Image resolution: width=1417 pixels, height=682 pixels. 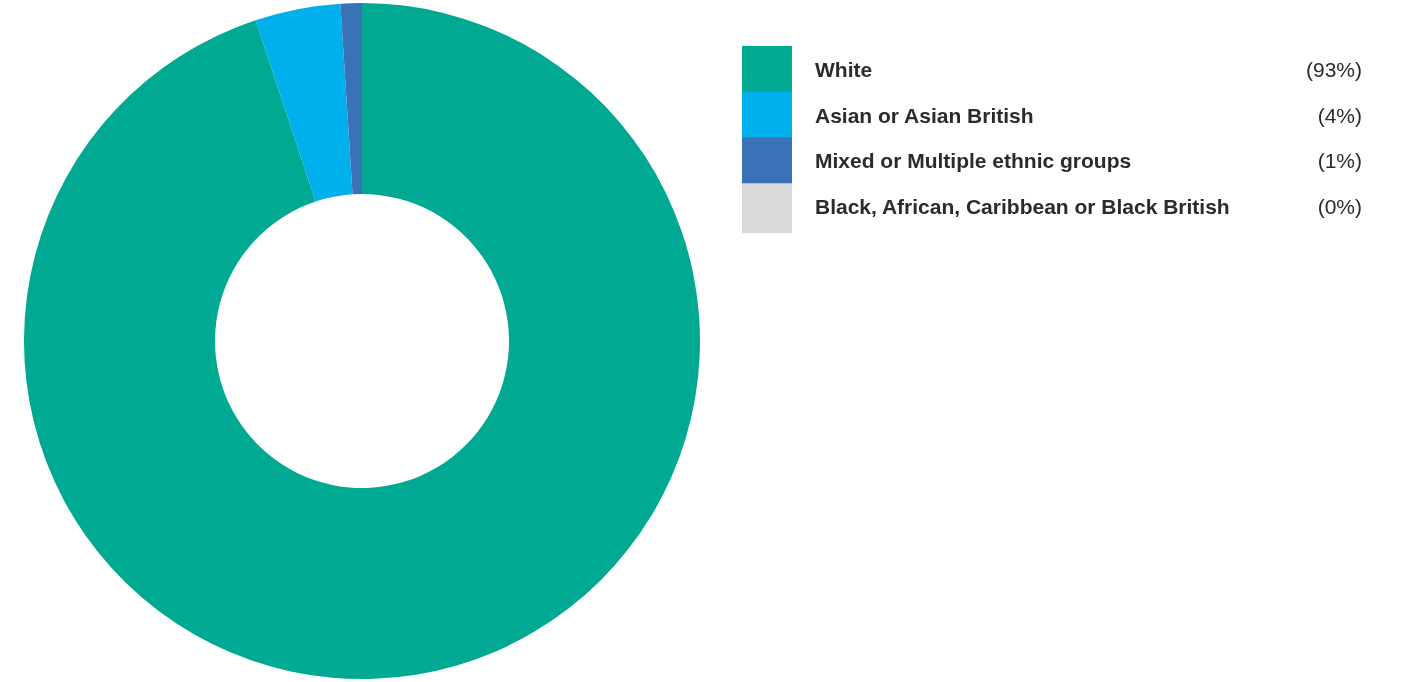 I want to click on legend-label: Mixed or Multiple ethnic groups, so click(x=973, y=161).